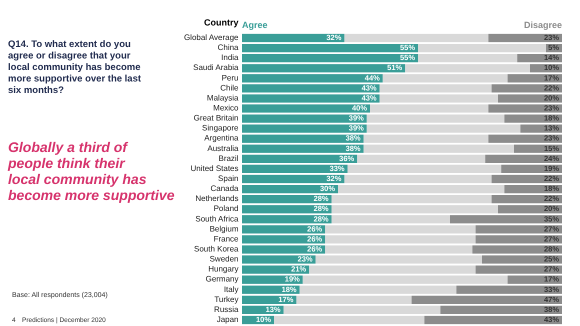 Image resolution: width=580 pixels, height=326 pixels. What do you see at coordinates (221, 128) in the screenshot?
I see `y-tick-label: Singapore` at bounding box center [221, 128].